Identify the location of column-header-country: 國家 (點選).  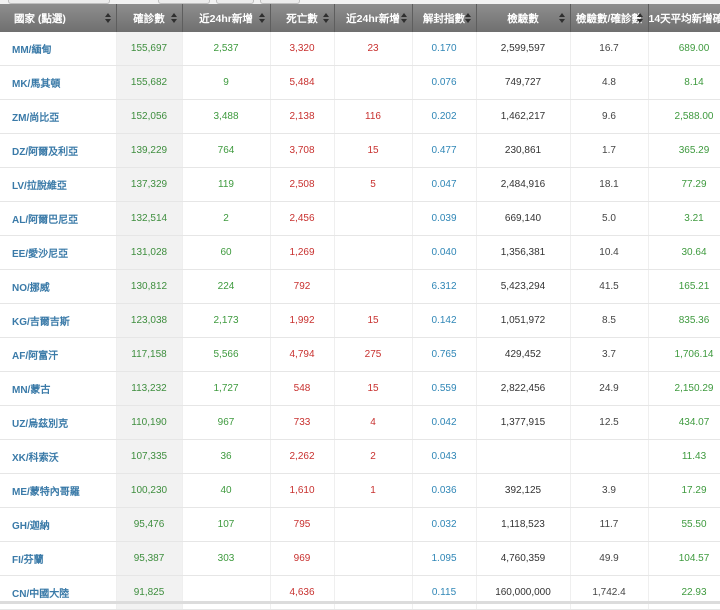
(58, 18).